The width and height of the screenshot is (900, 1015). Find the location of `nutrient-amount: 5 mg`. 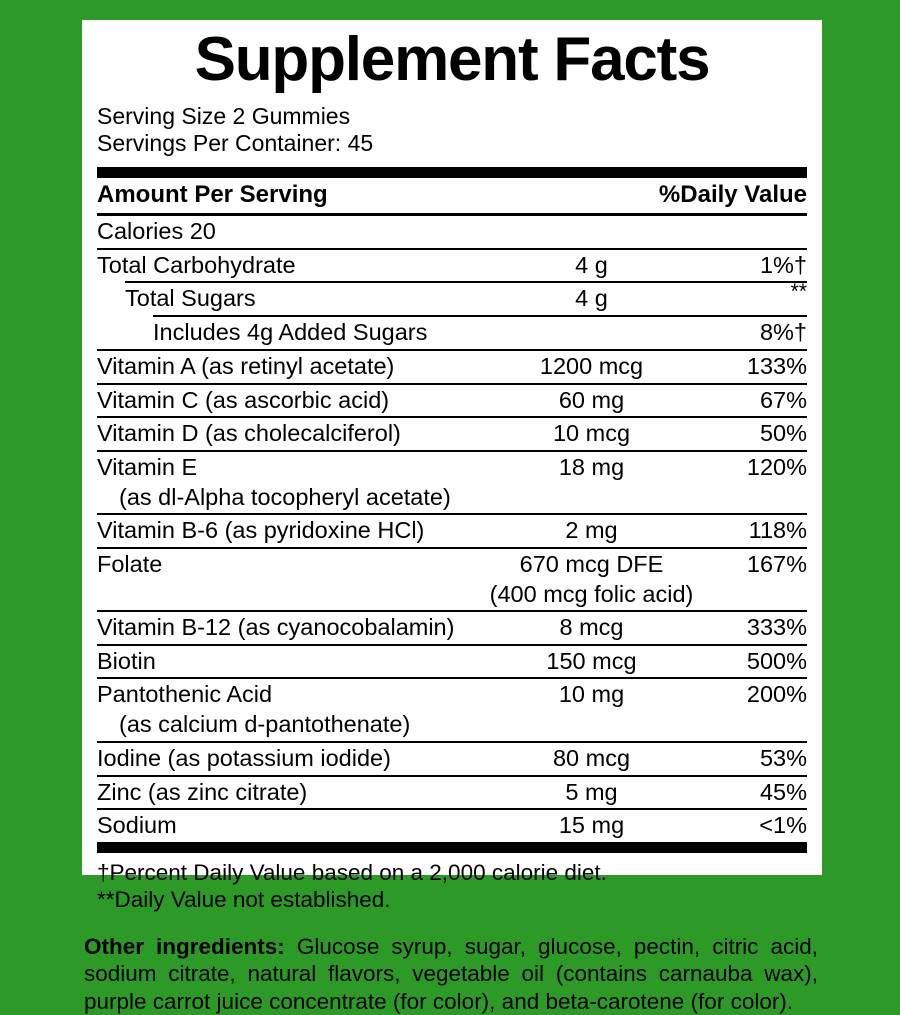

nutrient-amount: 5 mg is located at coordinates (591, 791).